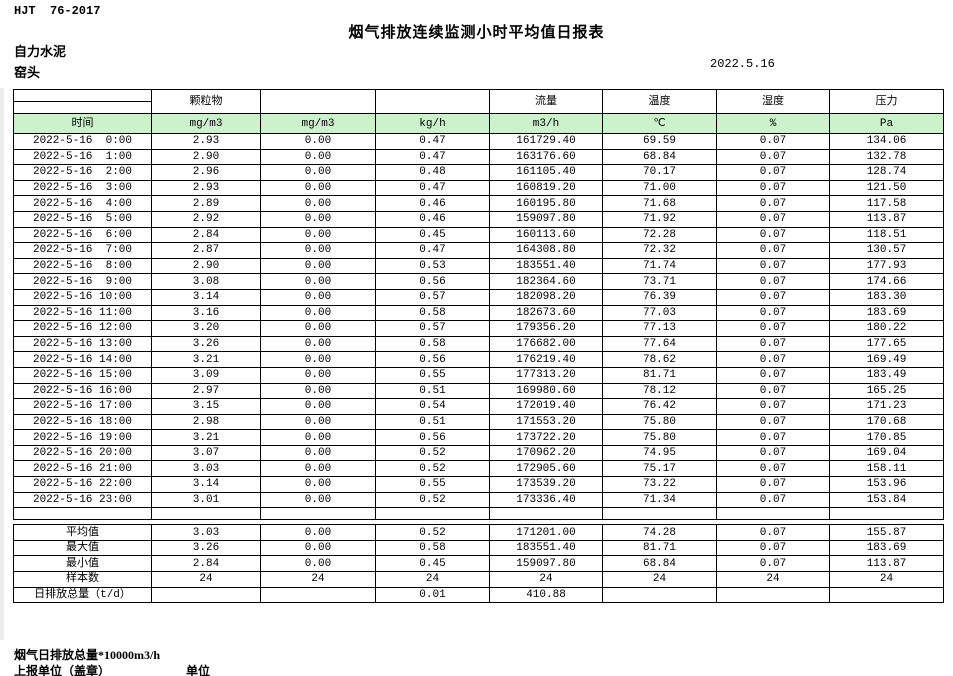 The image size is (953, 676). Describe the element at coordinates (82, 266) in the screenshot. I see `time-cell: 2022-5-16 8:00` at that location.